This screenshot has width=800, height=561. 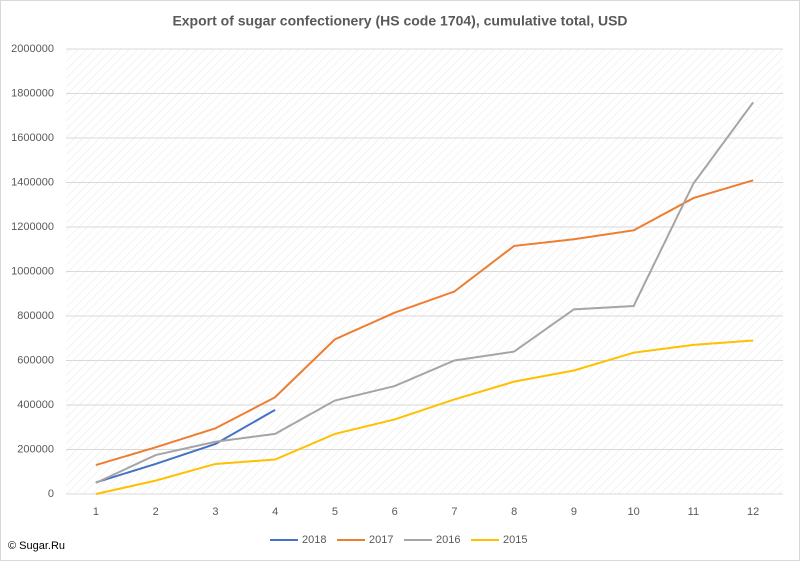 What do you see at coordinates (693, 512) in the screenshot?
I see `x-tick-label: 11` at bounding box center [693, 512].